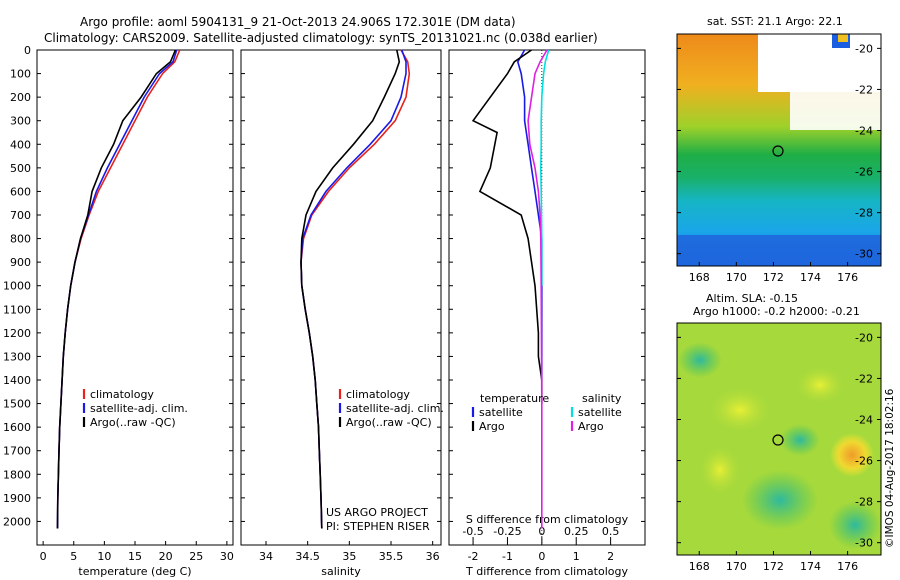 This screenshot has width=900, height=580. I want to click on y-tick-label: 1500, so click(17, 404).